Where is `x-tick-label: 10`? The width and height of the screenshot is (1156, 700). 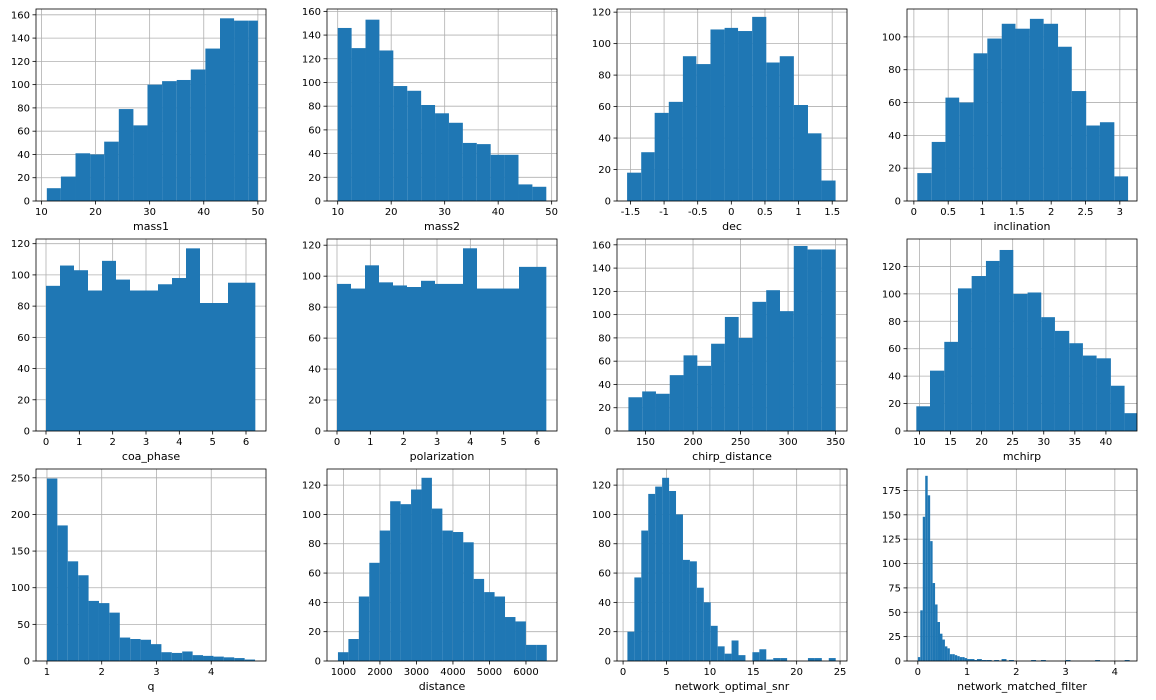 x-tick-label: 10 is located at coordinates (337, 212).